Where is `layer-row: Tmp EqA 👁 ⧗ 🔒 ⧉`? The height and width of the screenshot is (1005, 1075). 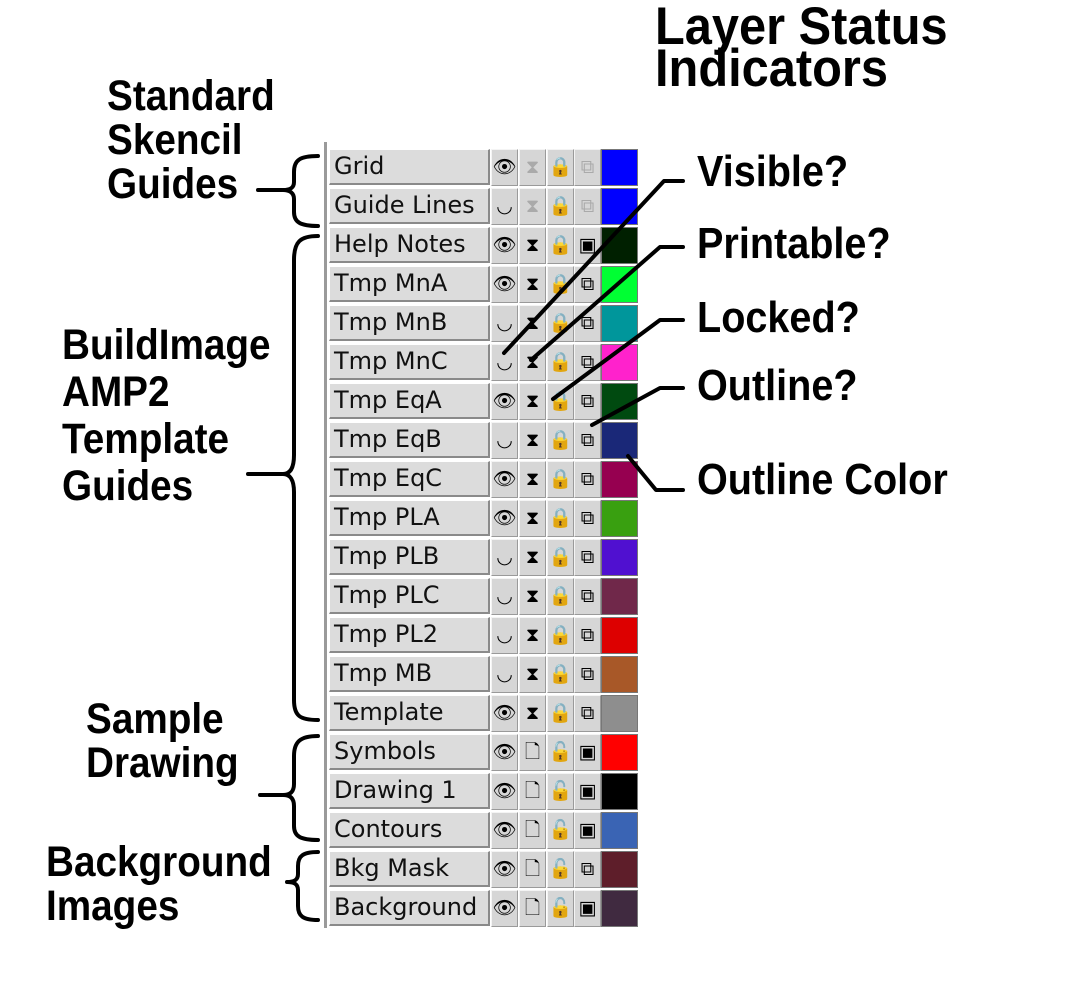 layer-row: Tmp EqA 👁 ⧗ 🔒 ⧉ is located at coordinates (483, 401).